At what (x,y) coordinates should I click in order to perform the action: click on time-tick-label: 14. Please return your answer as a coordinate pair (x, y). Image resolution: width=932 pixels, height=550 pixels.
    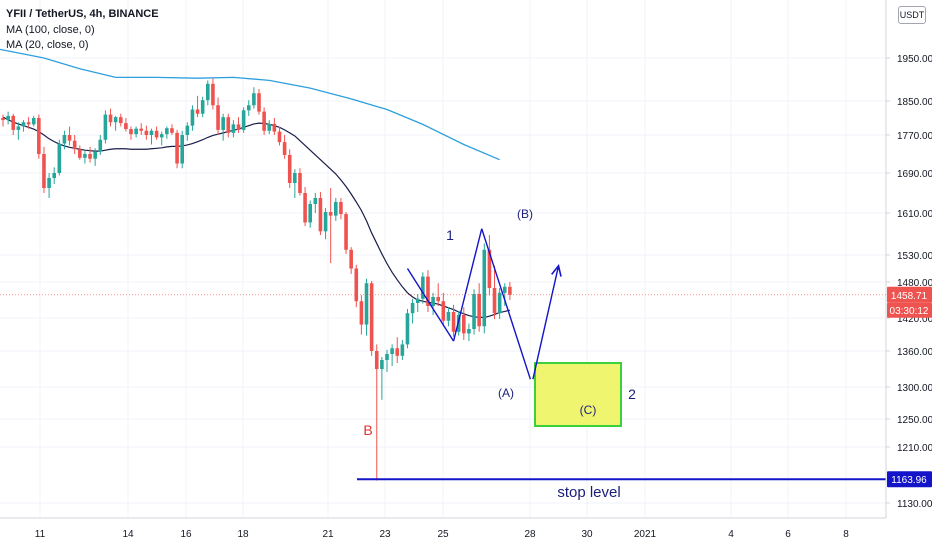
    Looking at the image, I should click on (128, 534).